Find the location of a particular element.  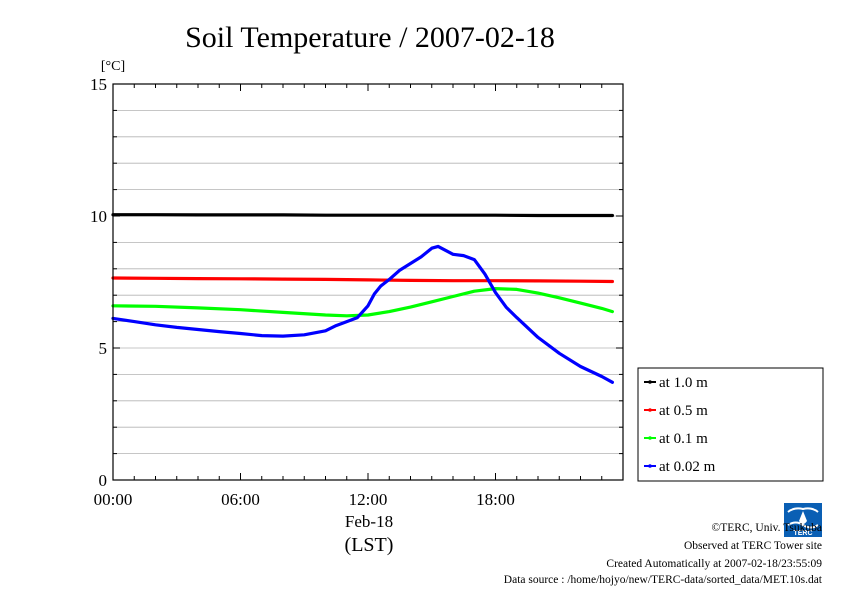

logo-text: TERC is located at coordinates (802, 533).